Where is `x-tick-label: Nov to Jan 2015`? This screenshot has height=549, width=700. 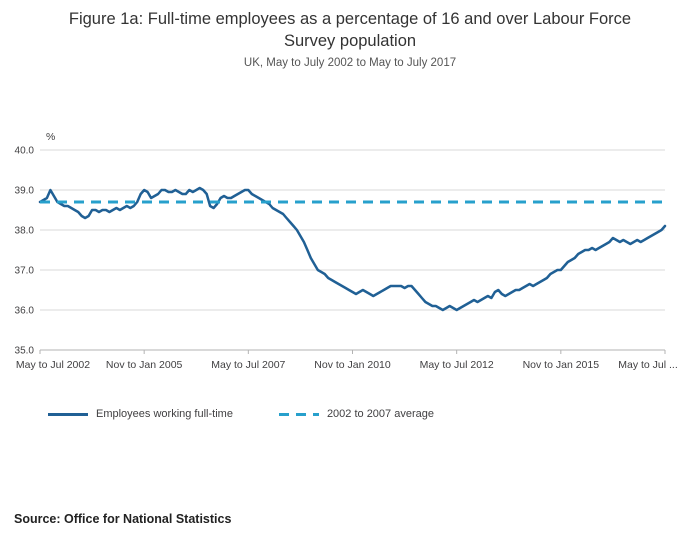
x-tick-label: Nov to Jan 2015 is located at coordinates (561, 365).